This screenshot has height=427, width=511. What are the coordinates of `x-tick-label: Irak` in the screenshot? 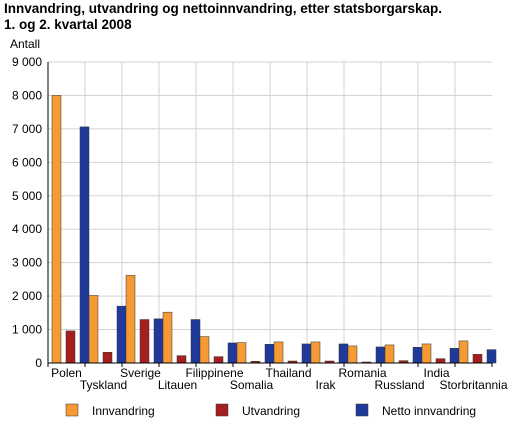 It's located at (325, 385).